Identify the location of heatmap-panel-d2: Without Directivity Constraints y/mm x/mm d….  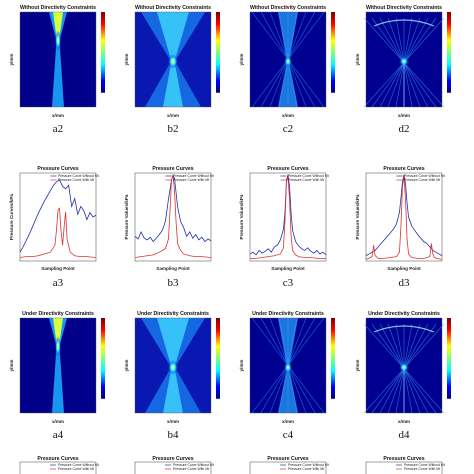
(403, 70).